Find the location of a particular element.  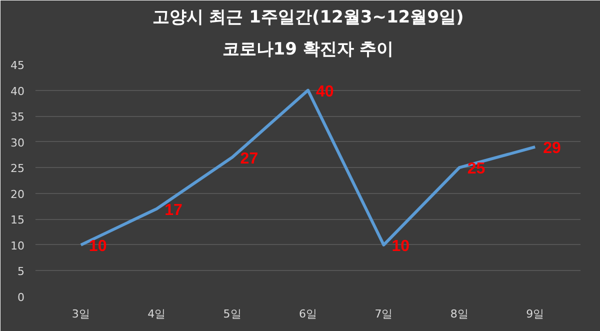

x-tick-label: 8일 is located at coordinates (459, 314).